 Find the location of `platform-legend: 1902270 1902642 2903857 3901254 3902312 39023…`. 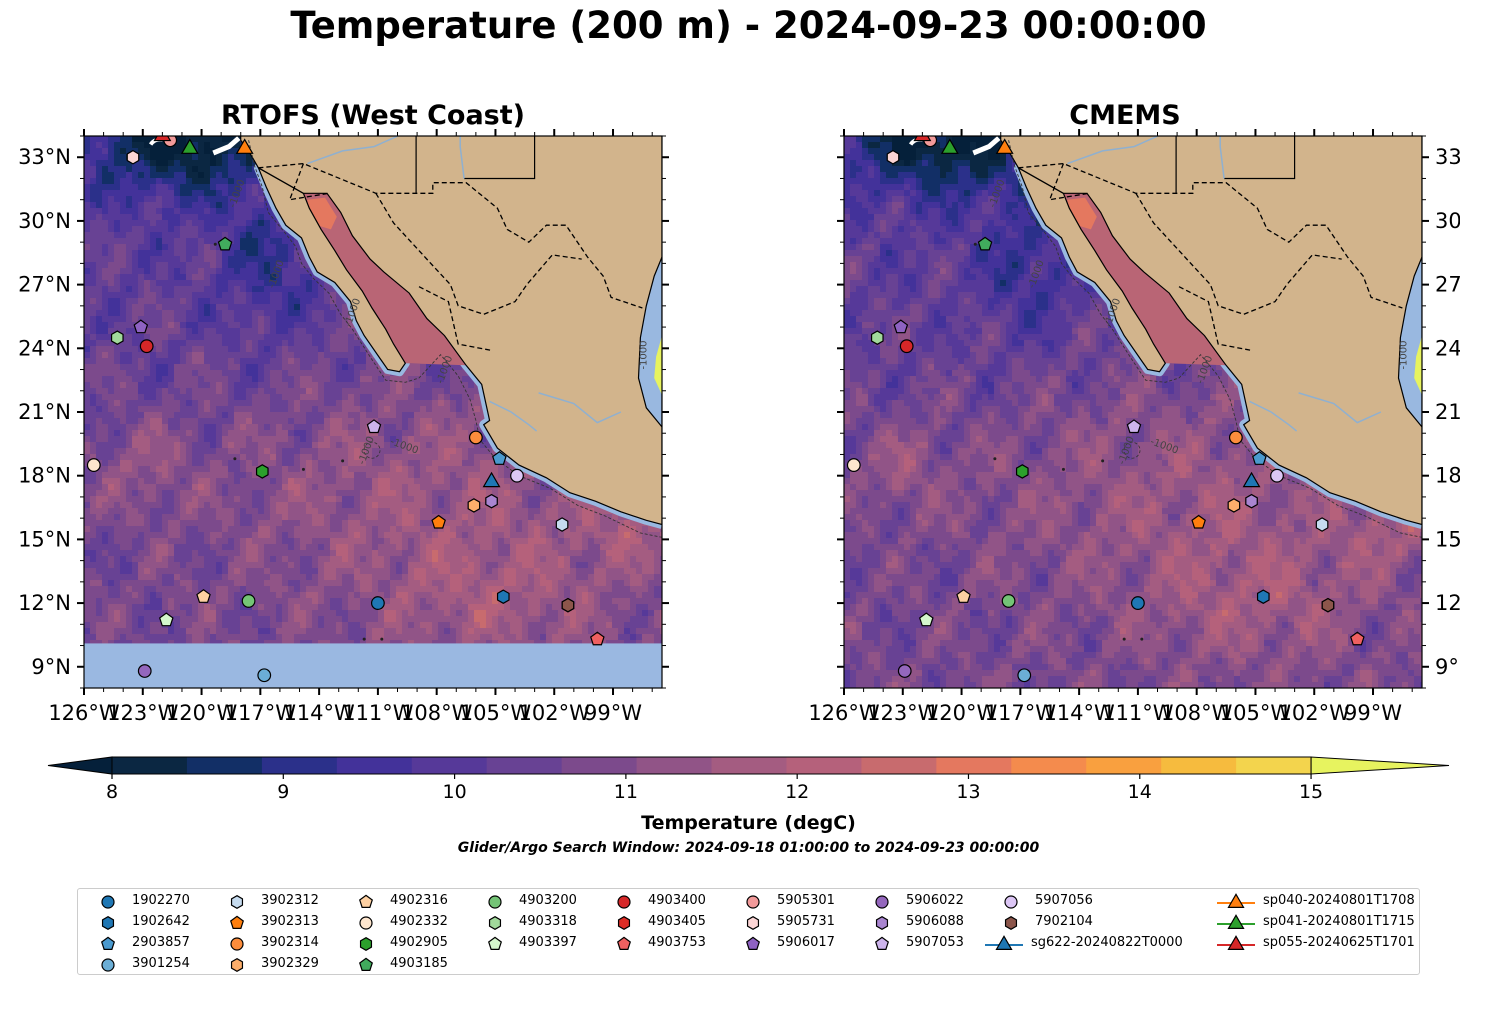

platform-legend: 1902270 1902642 2903857 3901254 3902312 39023… is located at coordinates (748, 931).